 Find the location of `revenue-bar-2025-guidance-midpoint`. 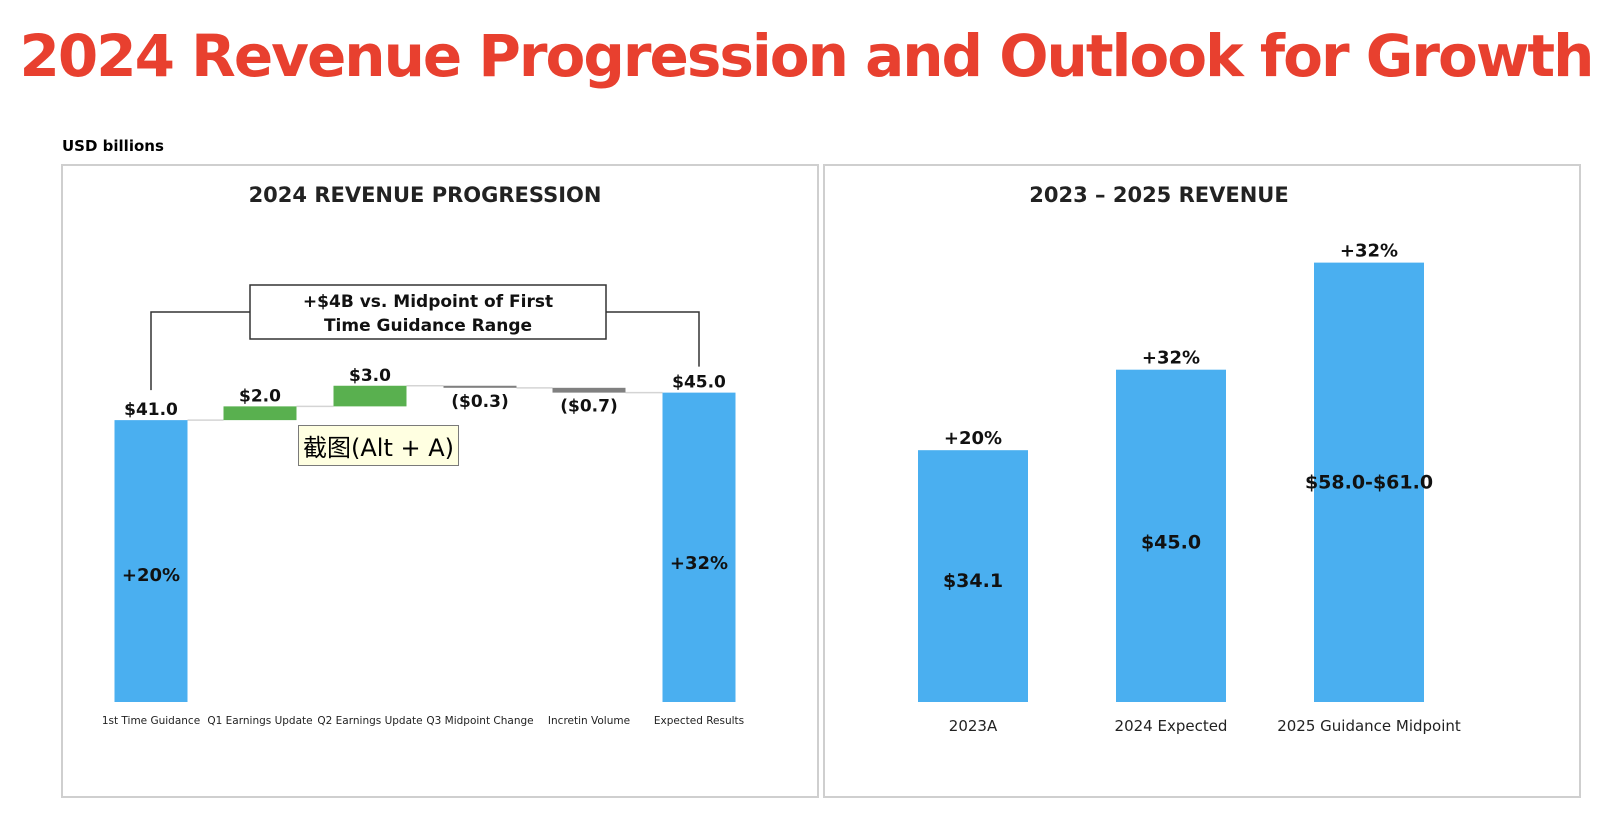

revenue-bar-2025-guidance-midpoint is located at coordinates (1369, 482).